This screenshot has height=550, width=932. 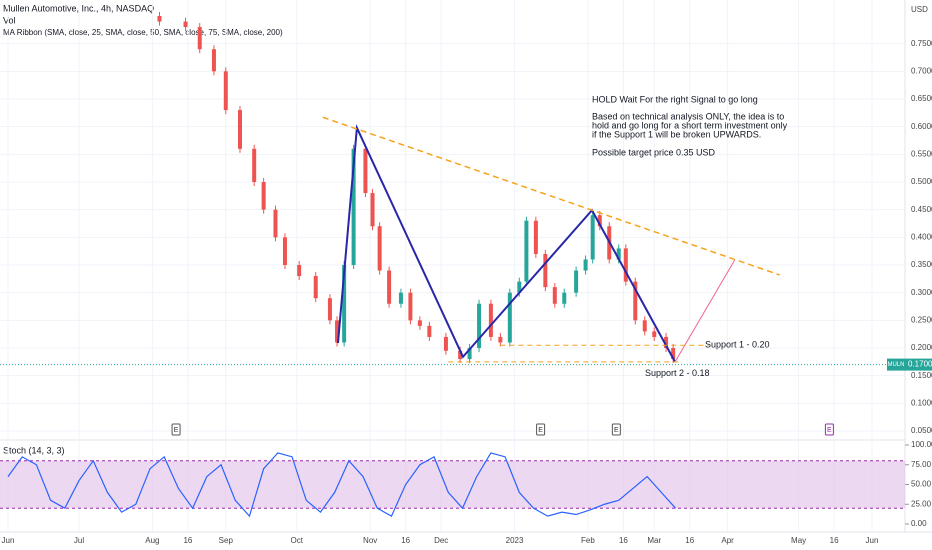 I want to click on time-tick-label: Dec, so click(x=441, y=540).